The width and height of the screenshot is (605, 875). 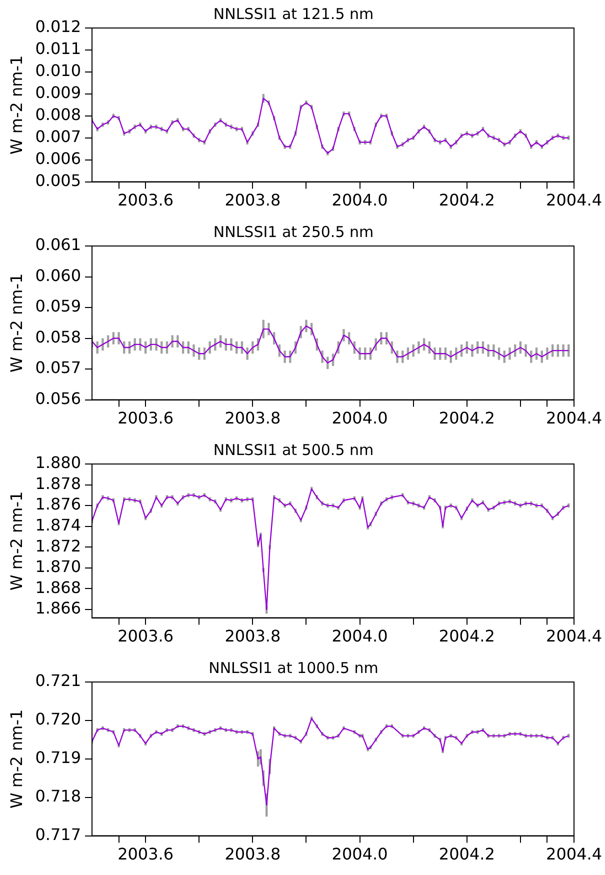 I want to click on y-tick-label: 0.059, so click(x=58, y=306).